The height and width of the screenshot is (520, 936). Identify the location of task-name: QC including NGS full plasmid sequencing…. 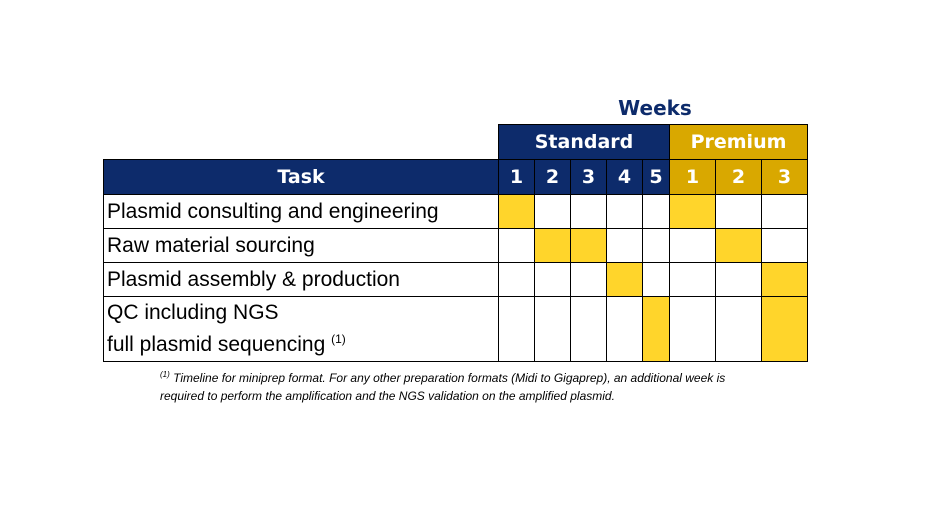
(301, 329).